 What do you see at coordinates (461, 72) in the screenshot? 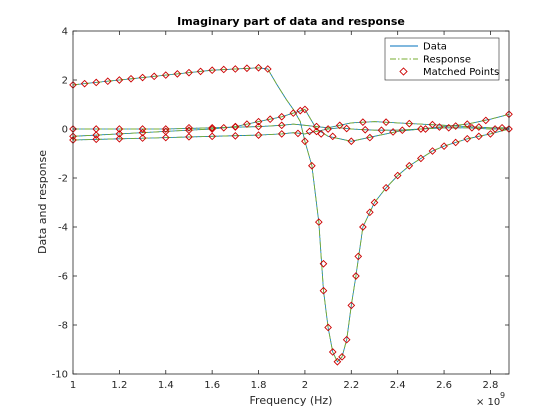
I see `legend-matched-label: Matched Points` at bounding box center [461, 72].